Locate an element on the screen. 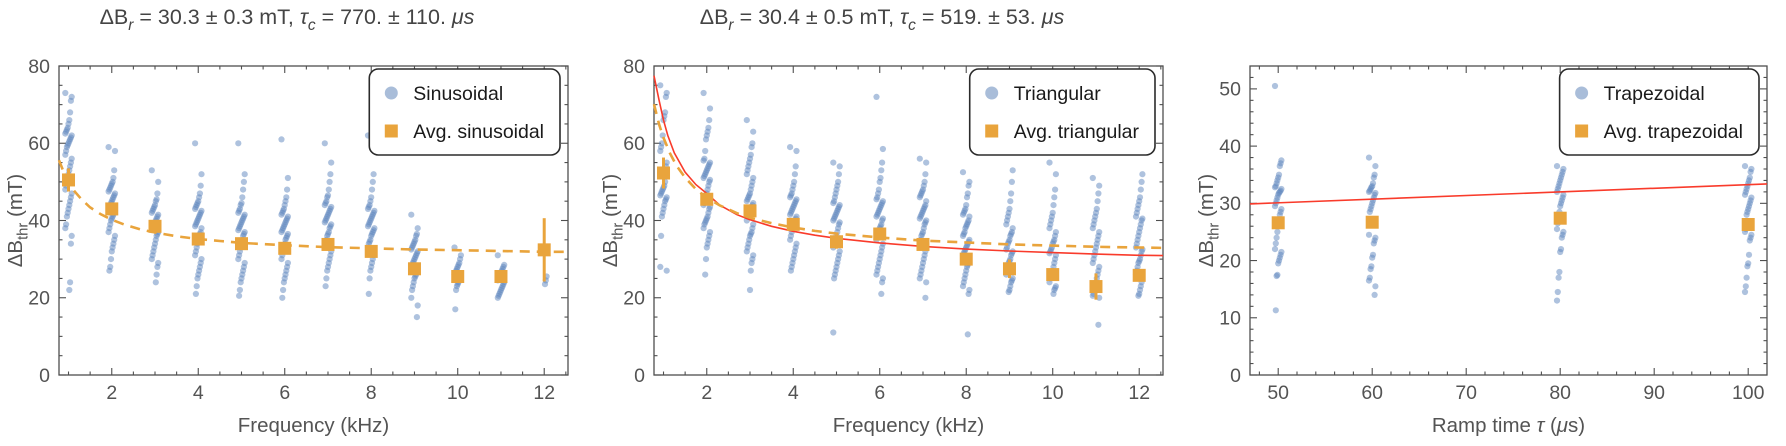 The height and width of the screenshot is (446, 1786). x-tick-label: 90 is located at coordinates (1654, 393).